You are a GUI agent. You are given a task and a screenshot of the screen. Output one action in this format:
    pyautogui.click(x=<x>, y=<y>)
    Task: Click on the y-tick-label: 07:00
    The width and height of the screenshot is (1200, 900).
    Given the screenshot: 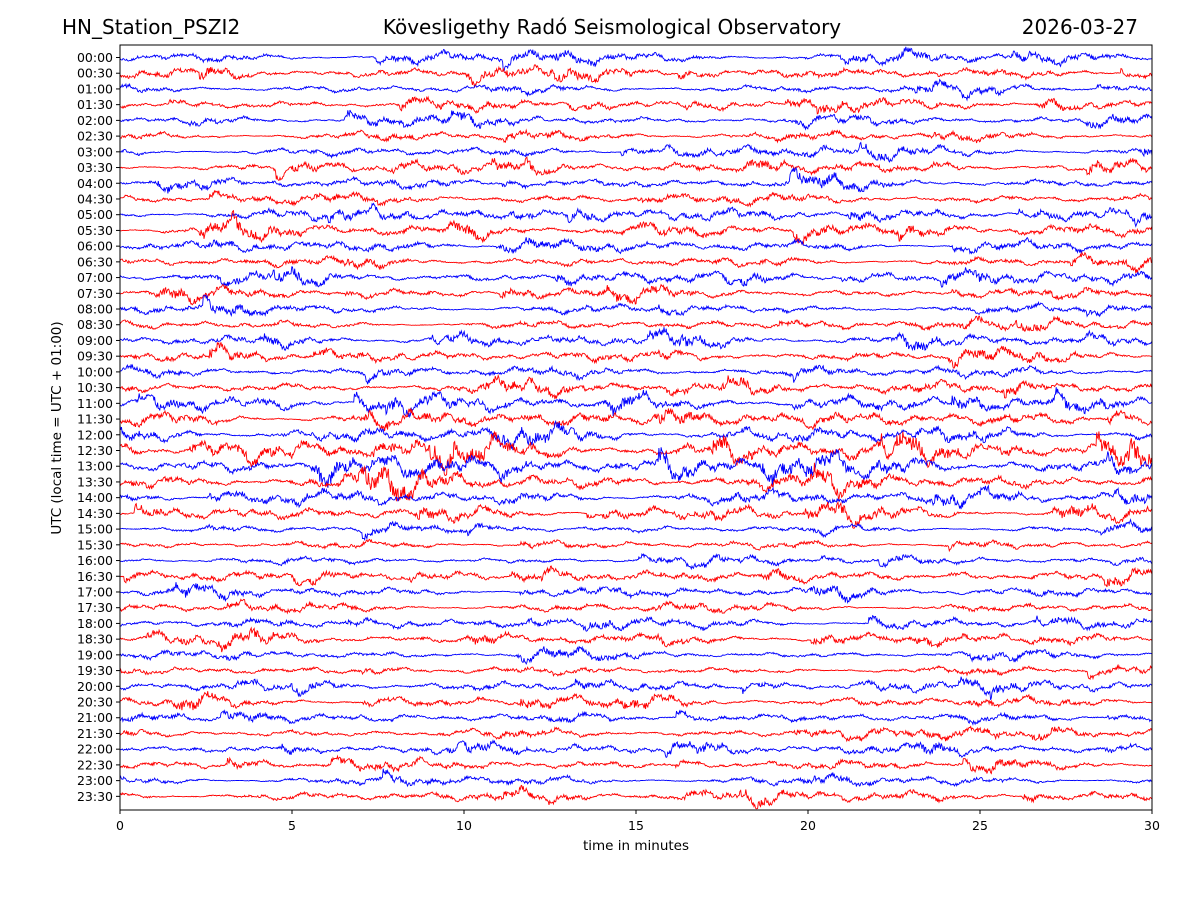 What is the action you would take?
    pyautogui.click(x=95, y=277)
    